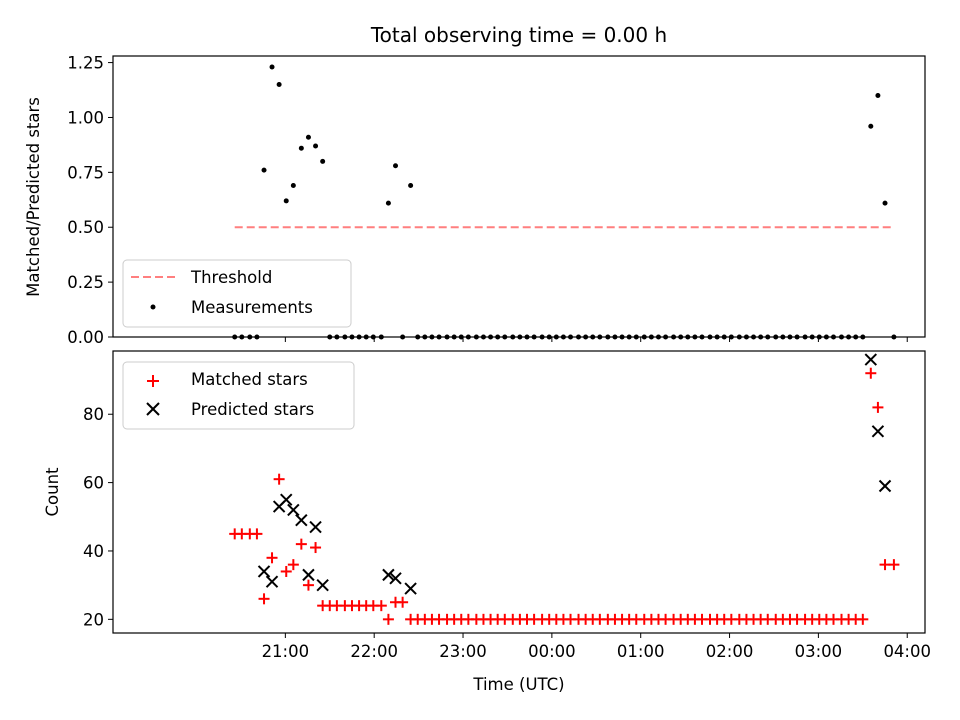 The width and height of the screenshot is (960, 720). What do you see at coordinates (93, 414) in the screenshot?
I see `bottom-y-tick-label: 80` at bounding box center [93, 414].